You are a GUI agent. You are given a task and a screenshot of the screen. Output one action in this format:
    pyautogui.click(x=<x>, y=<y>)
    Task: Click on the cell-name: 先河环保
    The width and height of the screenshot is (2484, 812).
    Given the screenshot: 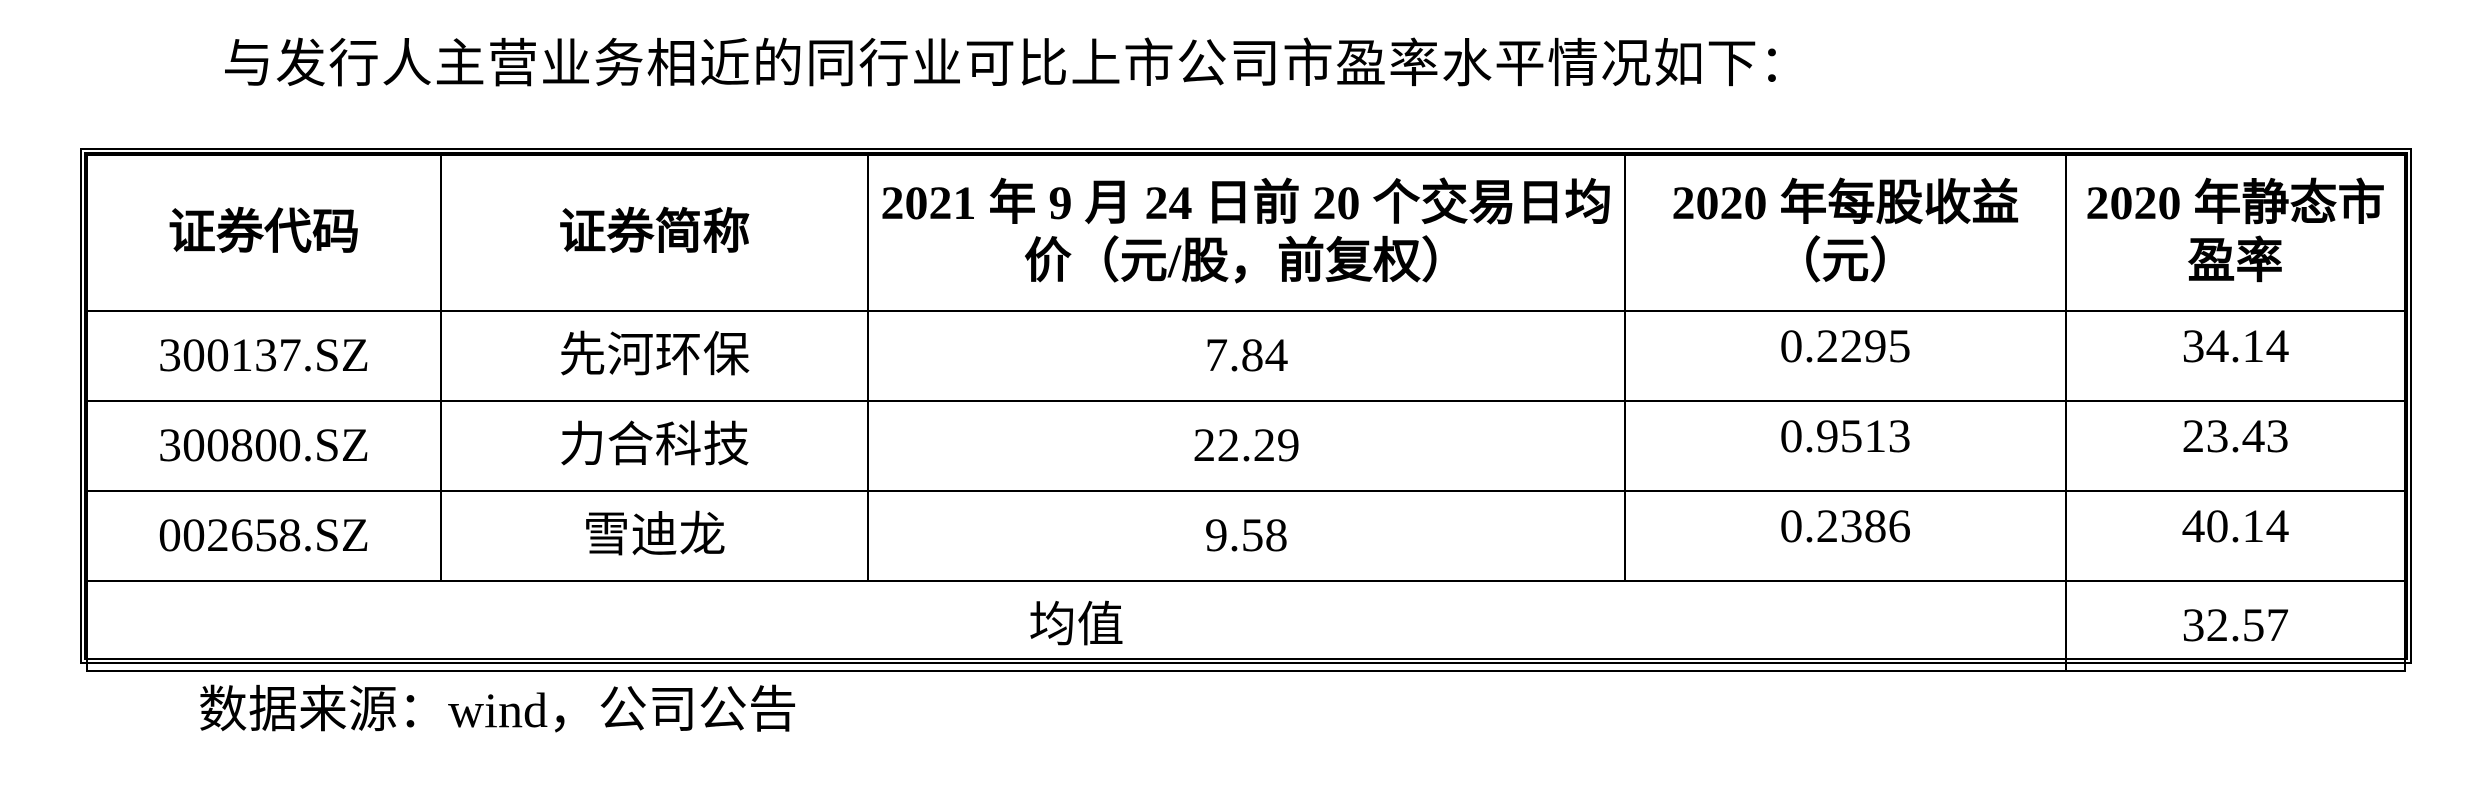 What is the action you would take?
    pyautogui.click(x=654, y=356)
    